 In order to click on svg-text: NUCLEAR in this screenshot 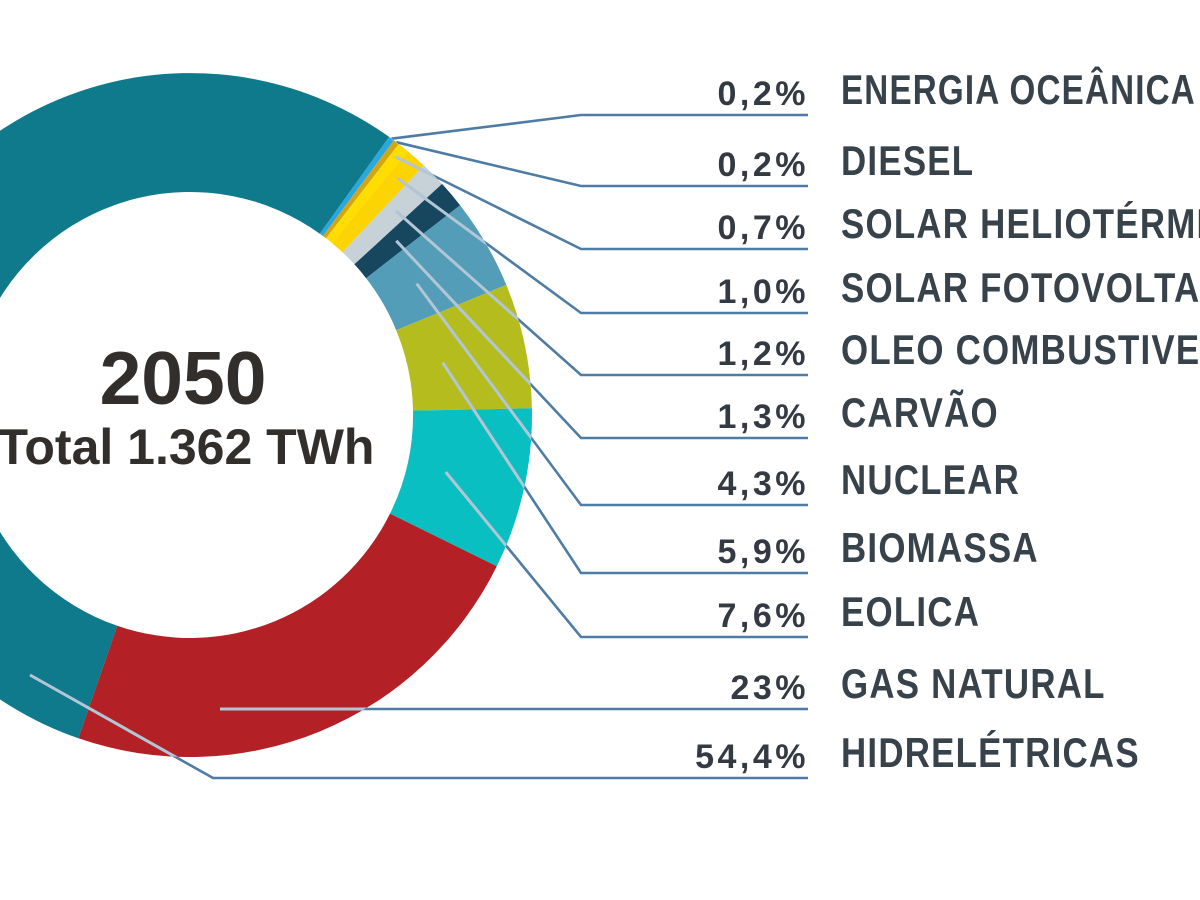, I will do `click(930, 480)`.